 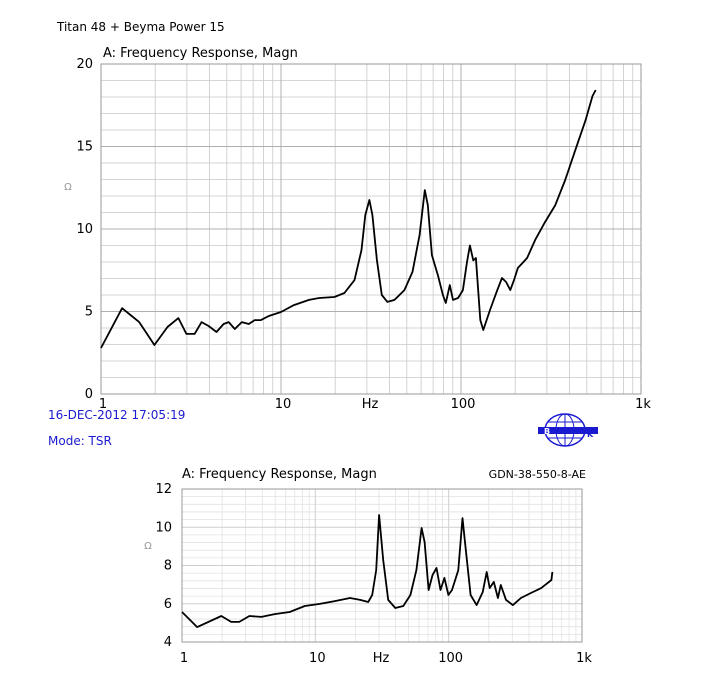 I want to click on y-tick-label: 5, so click(x=89, y=312).